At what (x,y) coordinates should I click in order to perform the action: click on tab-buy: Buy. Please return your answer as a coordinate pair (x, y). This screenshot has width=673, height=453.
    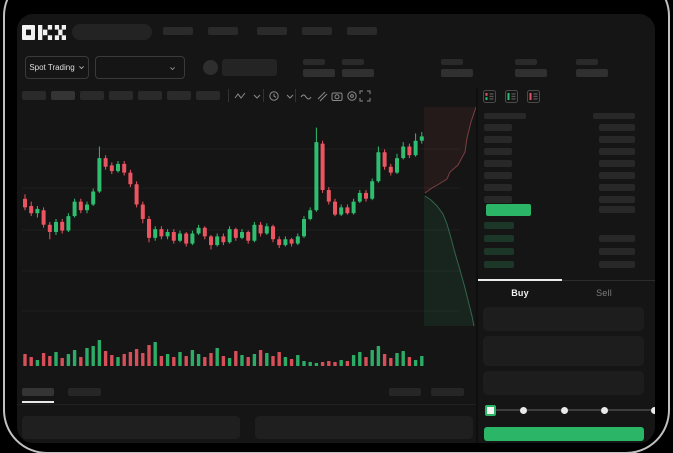
    Looking at the image, I should click on (520, 293).